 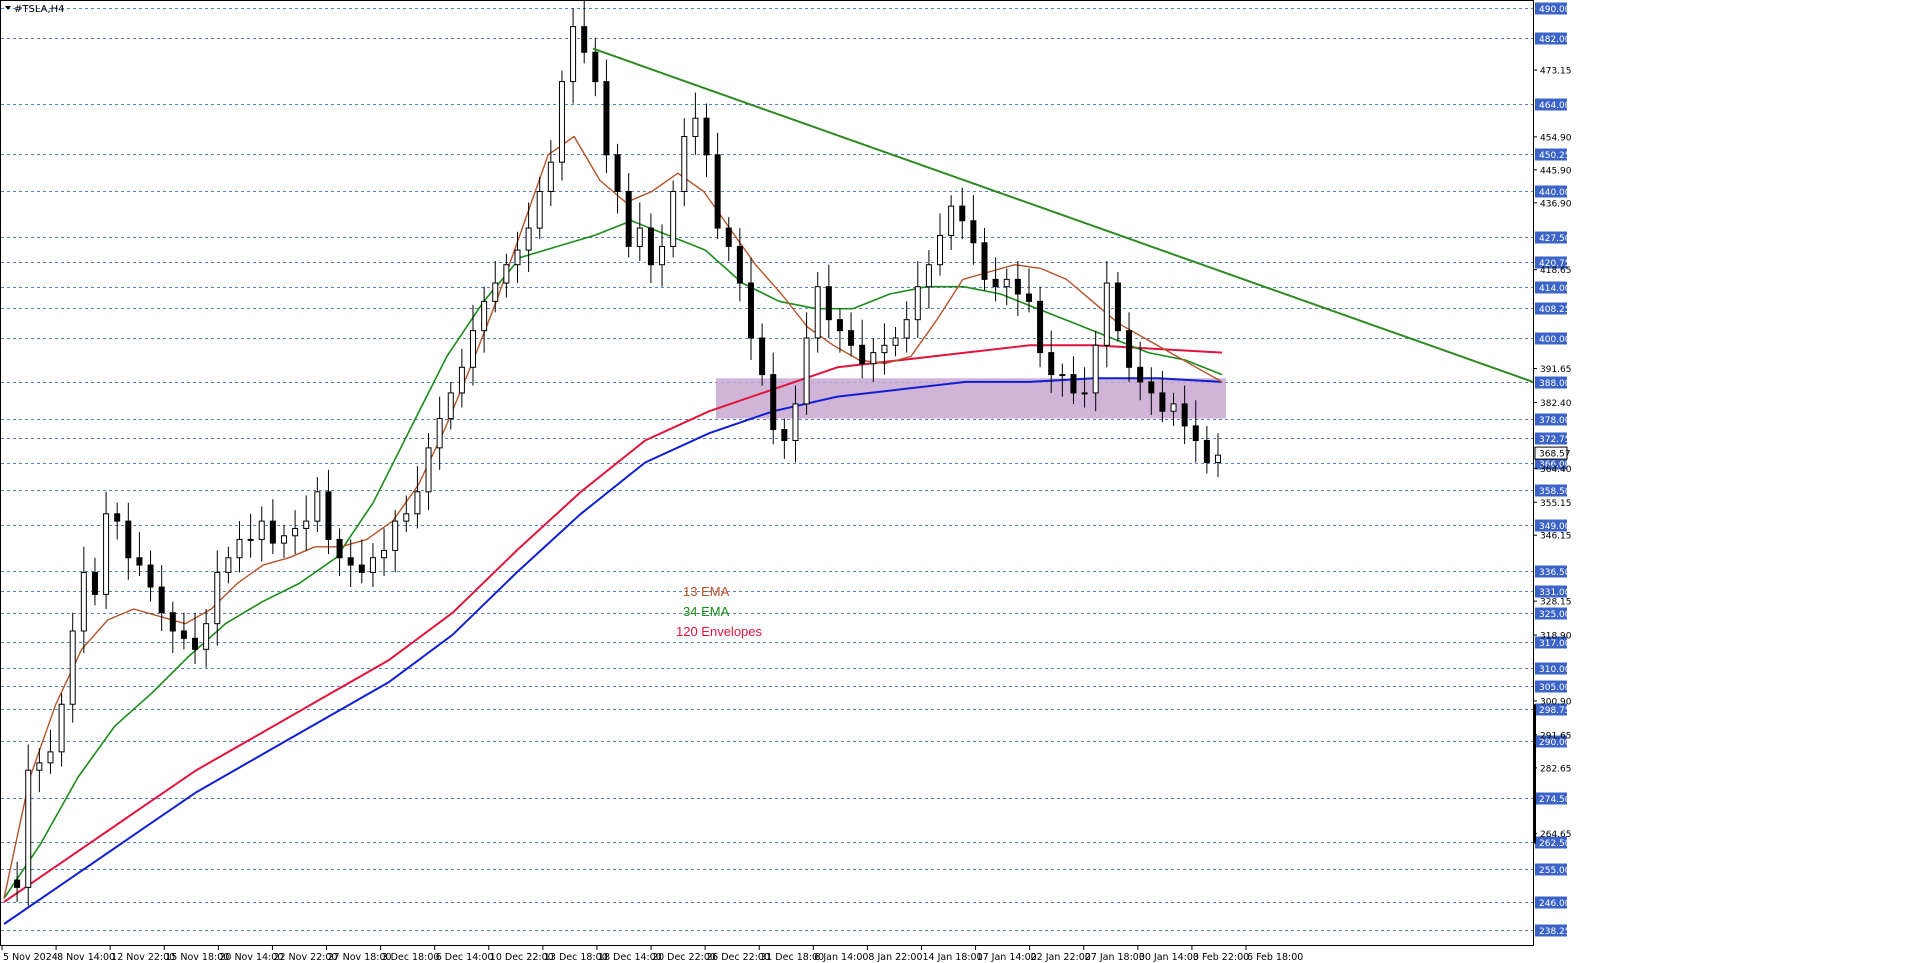 I want to click on legend: 13 EMA 34 EMA 120 Envelopes, so click(x=719, y=611).